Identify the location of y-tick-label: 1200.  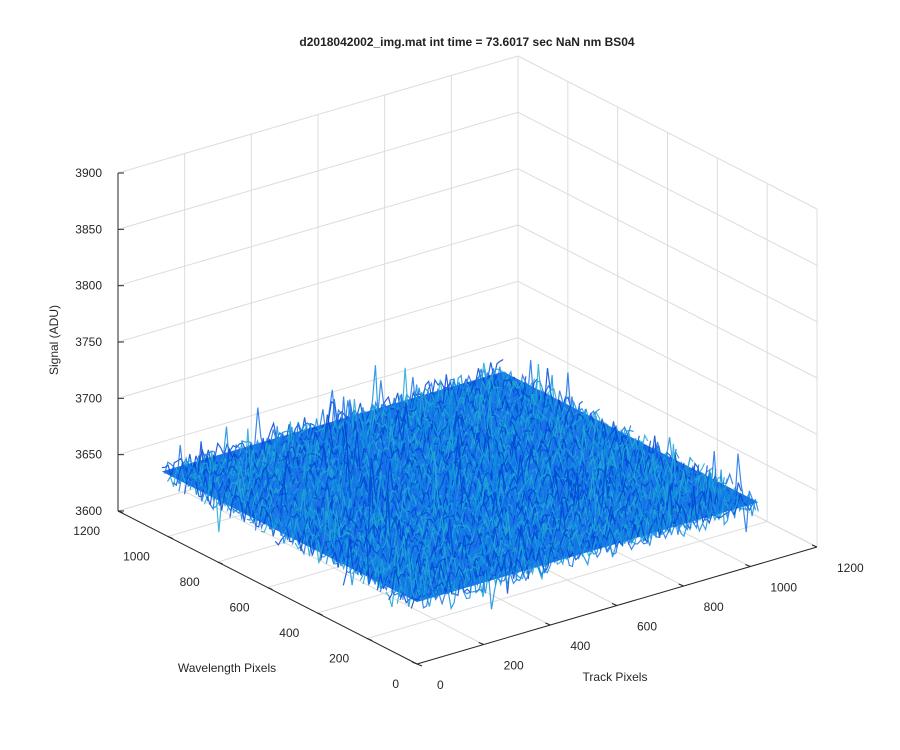
(86, 531).